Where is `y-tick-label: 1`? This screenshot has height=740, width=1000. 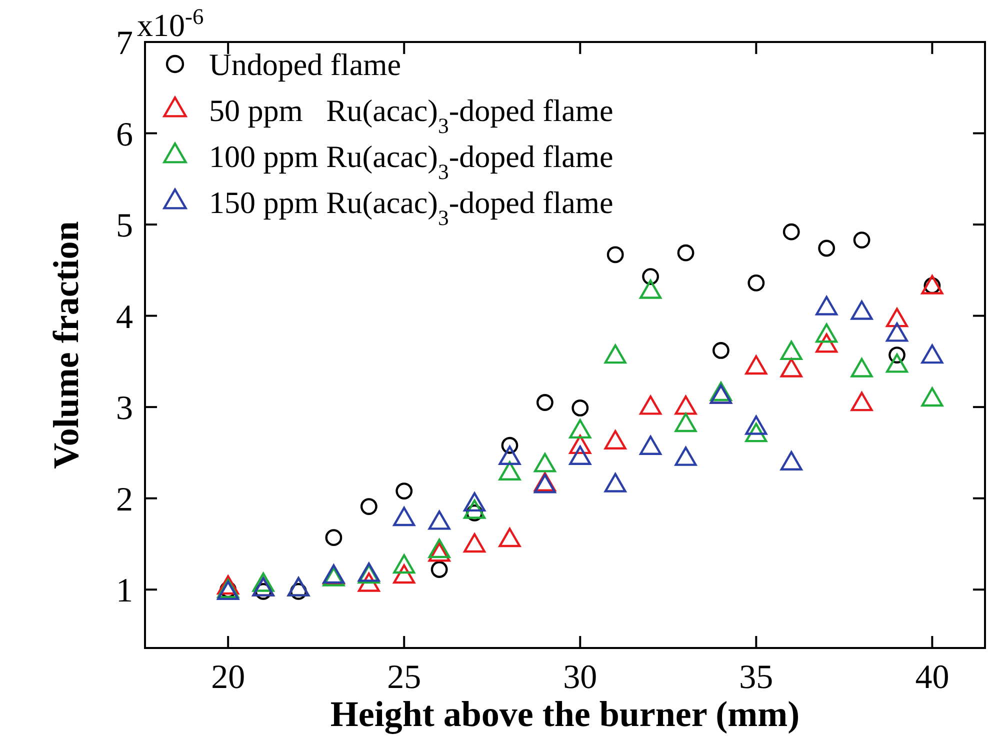 y-tick-label: 1 is located at coordinates (124, 591).